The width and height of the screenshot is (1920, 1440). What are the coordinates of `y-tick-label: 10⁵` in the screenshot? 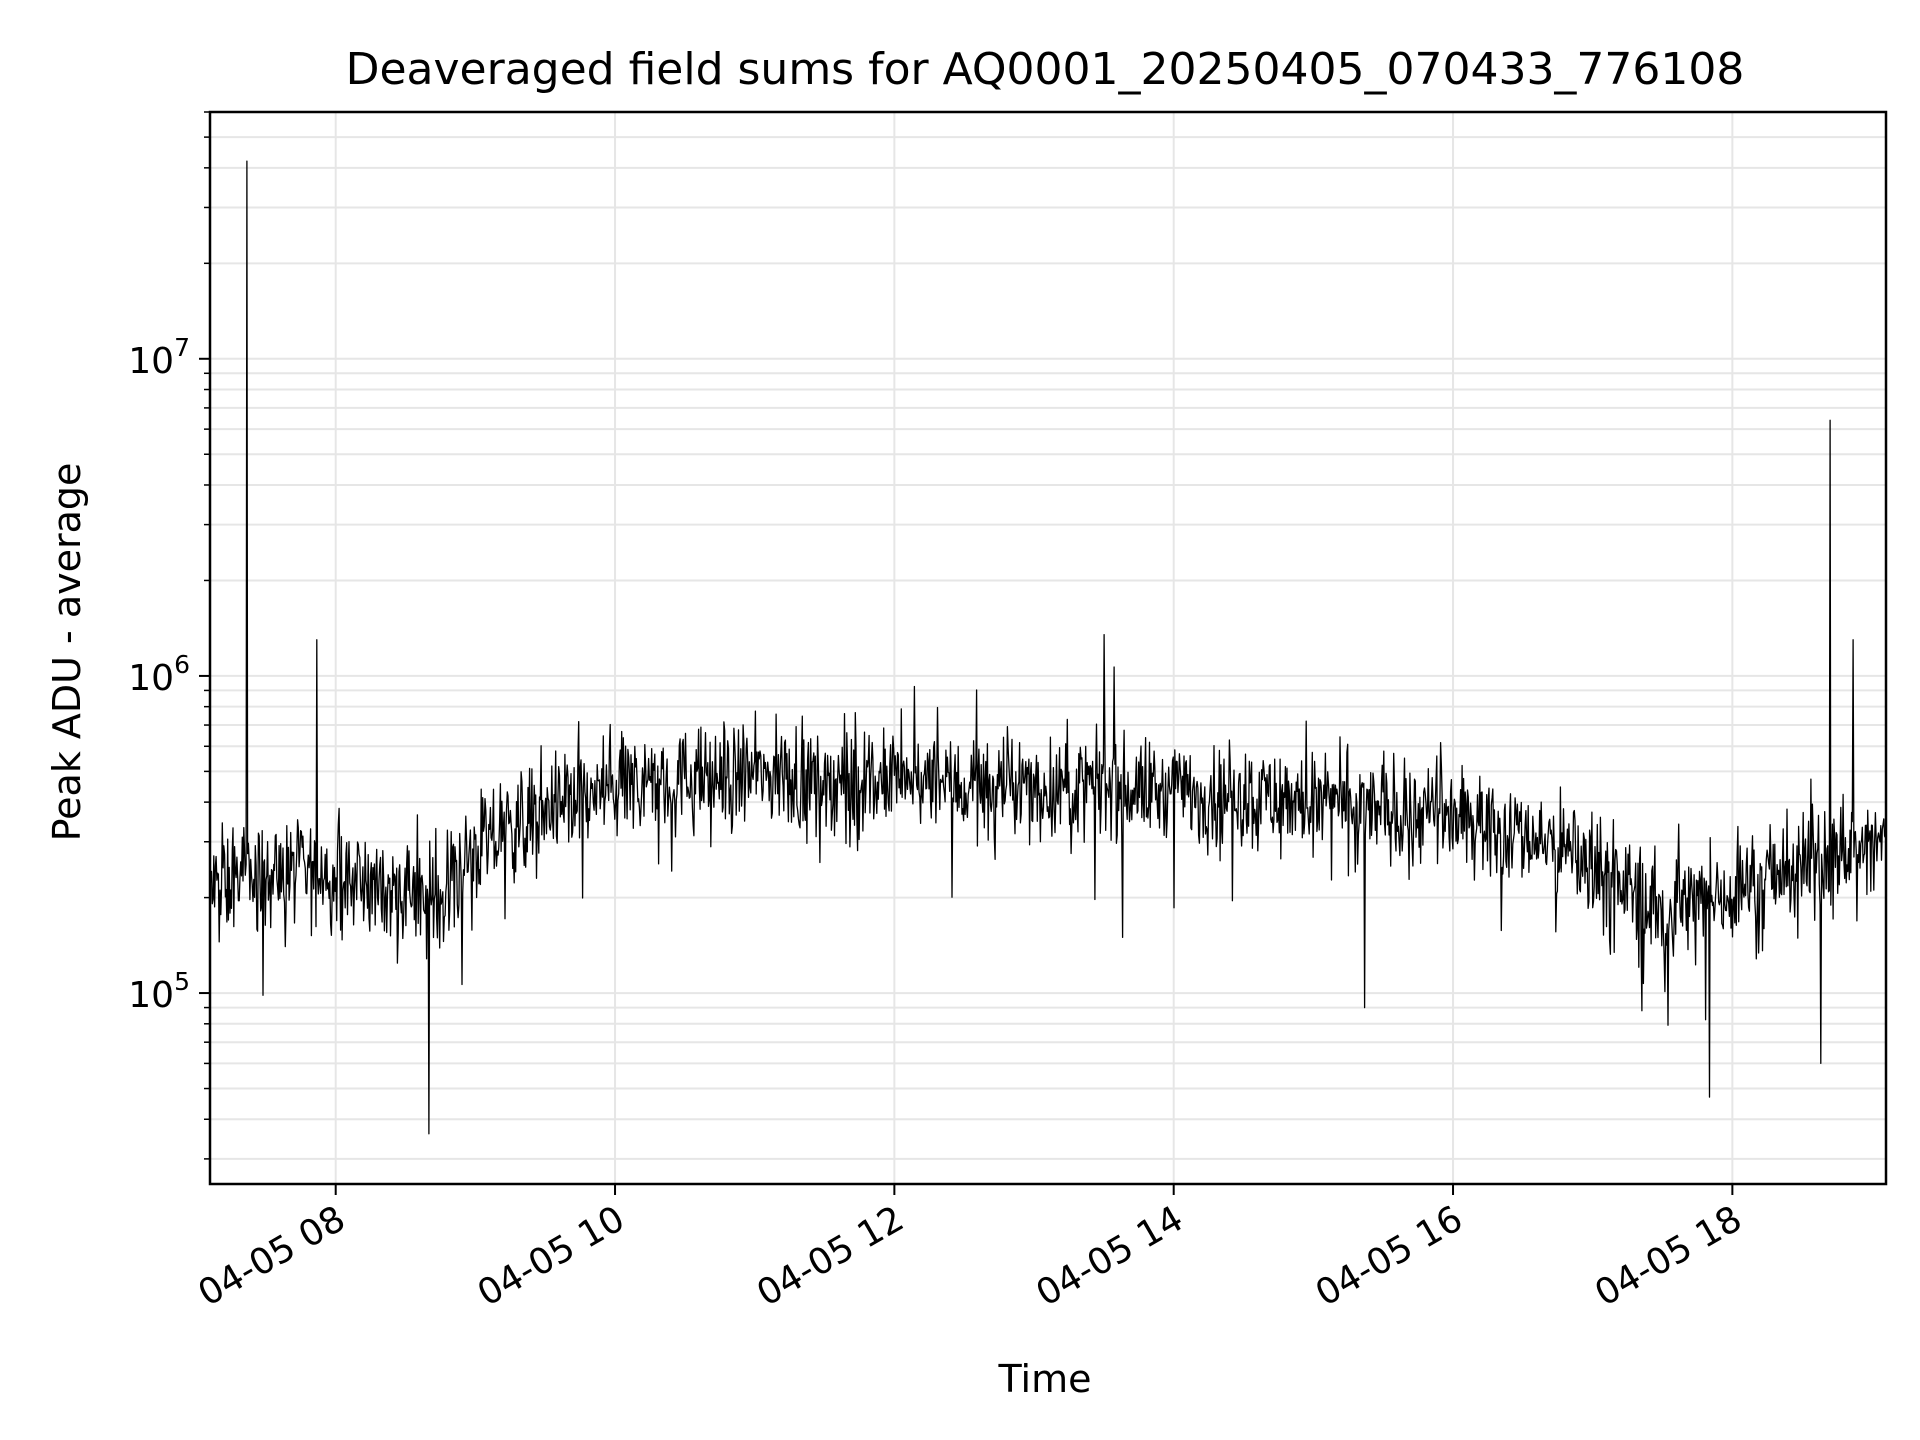 It's located at (159, 991).